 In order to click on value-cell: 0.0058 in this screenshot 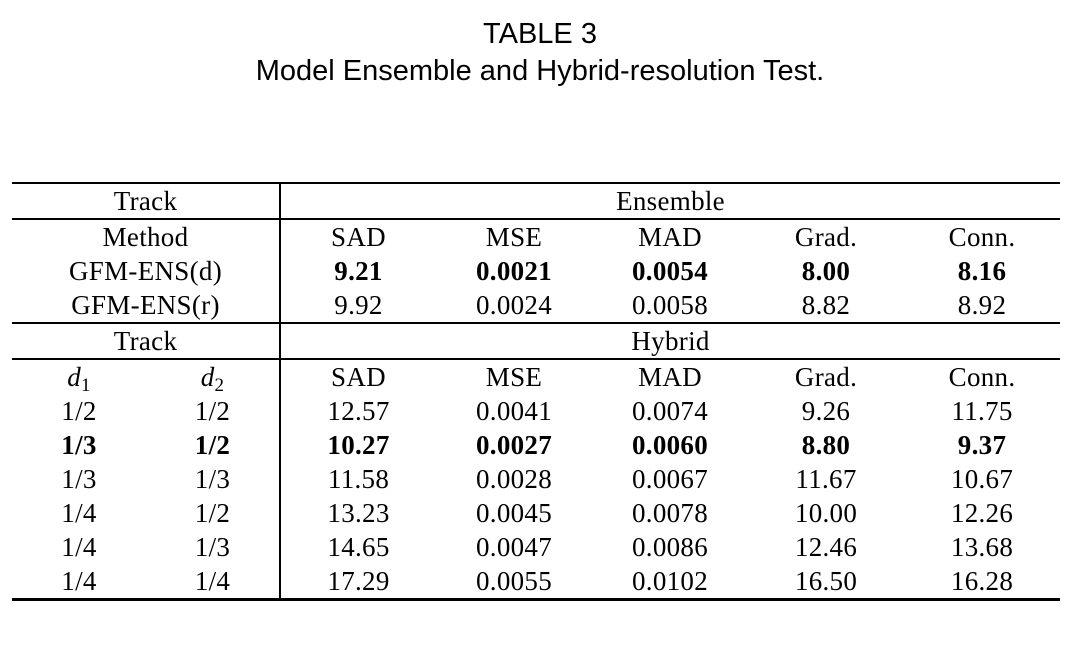, I will do `click(670, 306)`.